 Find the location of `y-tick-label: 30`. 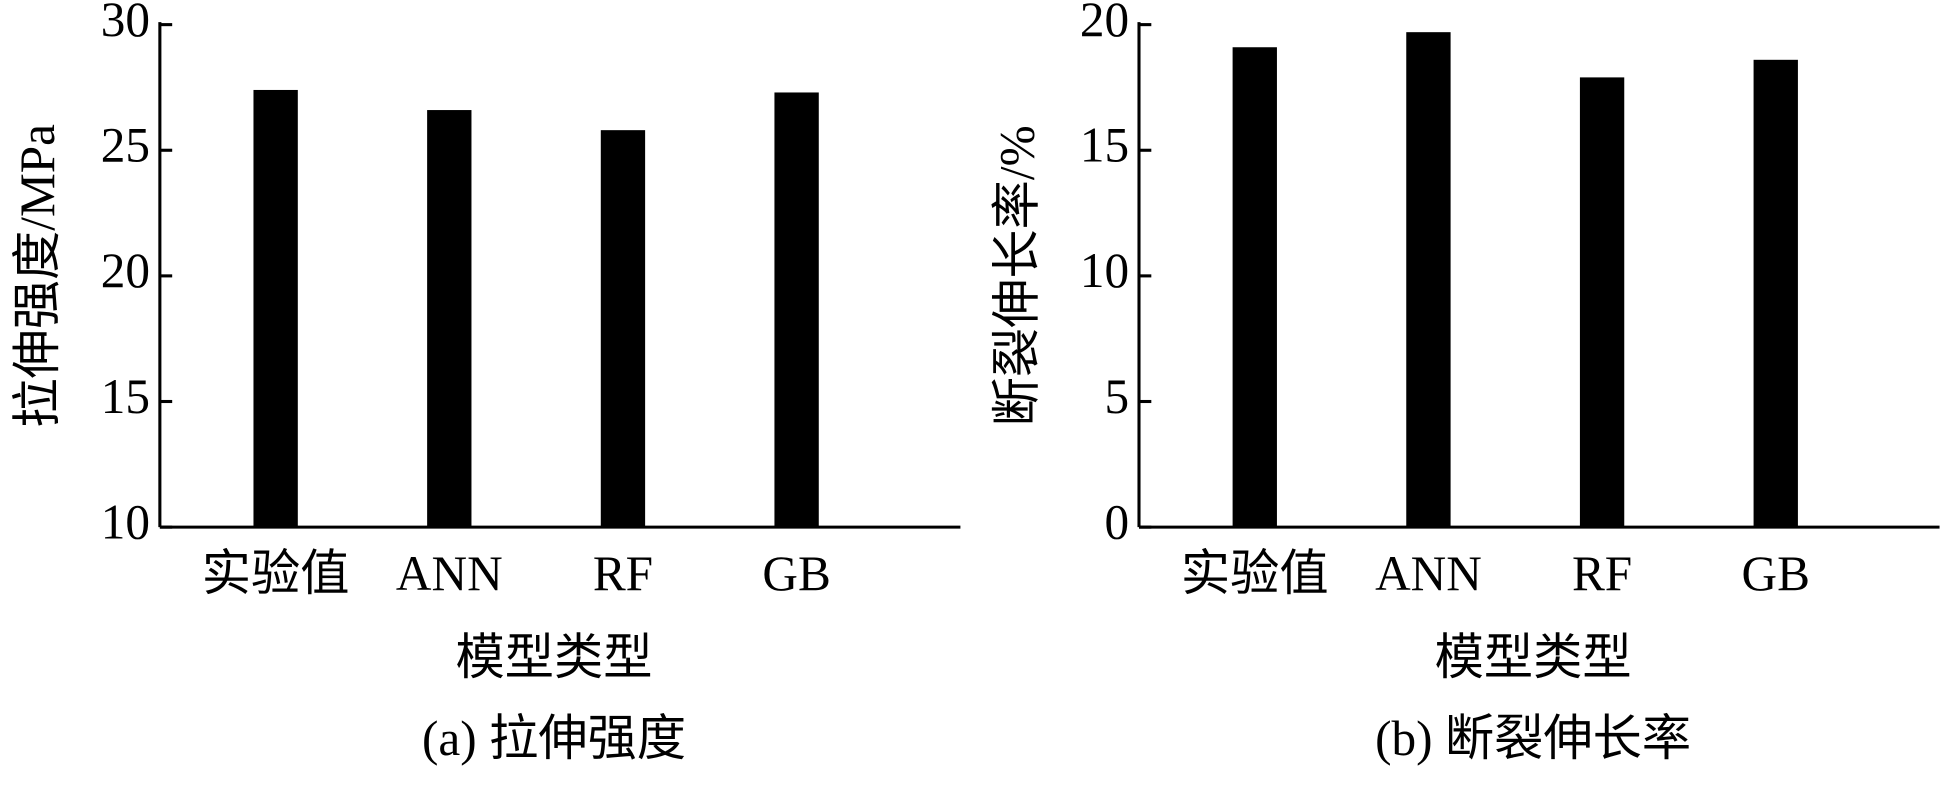

y-tick-label: 30 is located at coordinates (125, 23).